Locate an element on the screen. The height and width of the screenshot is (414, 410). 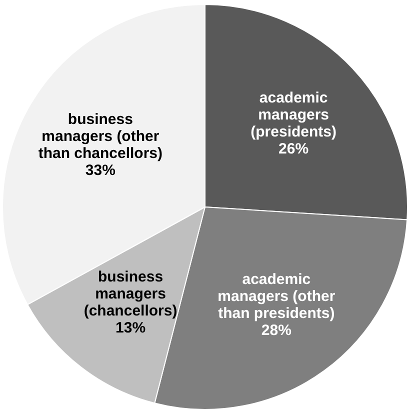
slice-label: academic managers (other than presidents) is located at coordinates (277, 296).